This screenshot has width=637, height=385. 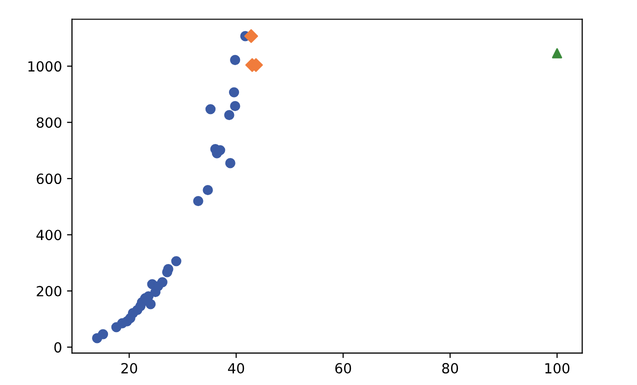 What do you see at coordinates (343, 368) in the screenshot?
I see `x-tick-label: 60` at bounding box center [343, 368].